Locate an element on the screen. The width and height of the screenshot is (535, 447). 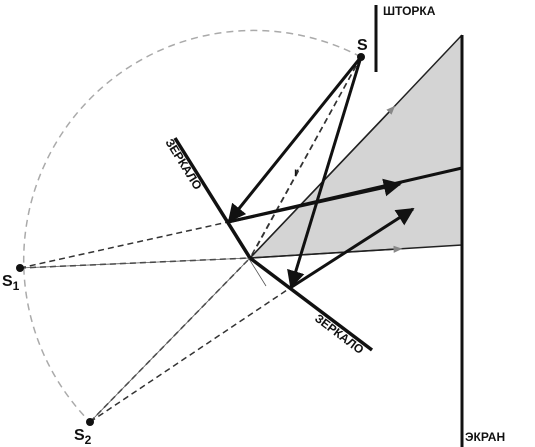
shutter-label: ШТОРКА is located at coordinates (409, 11).